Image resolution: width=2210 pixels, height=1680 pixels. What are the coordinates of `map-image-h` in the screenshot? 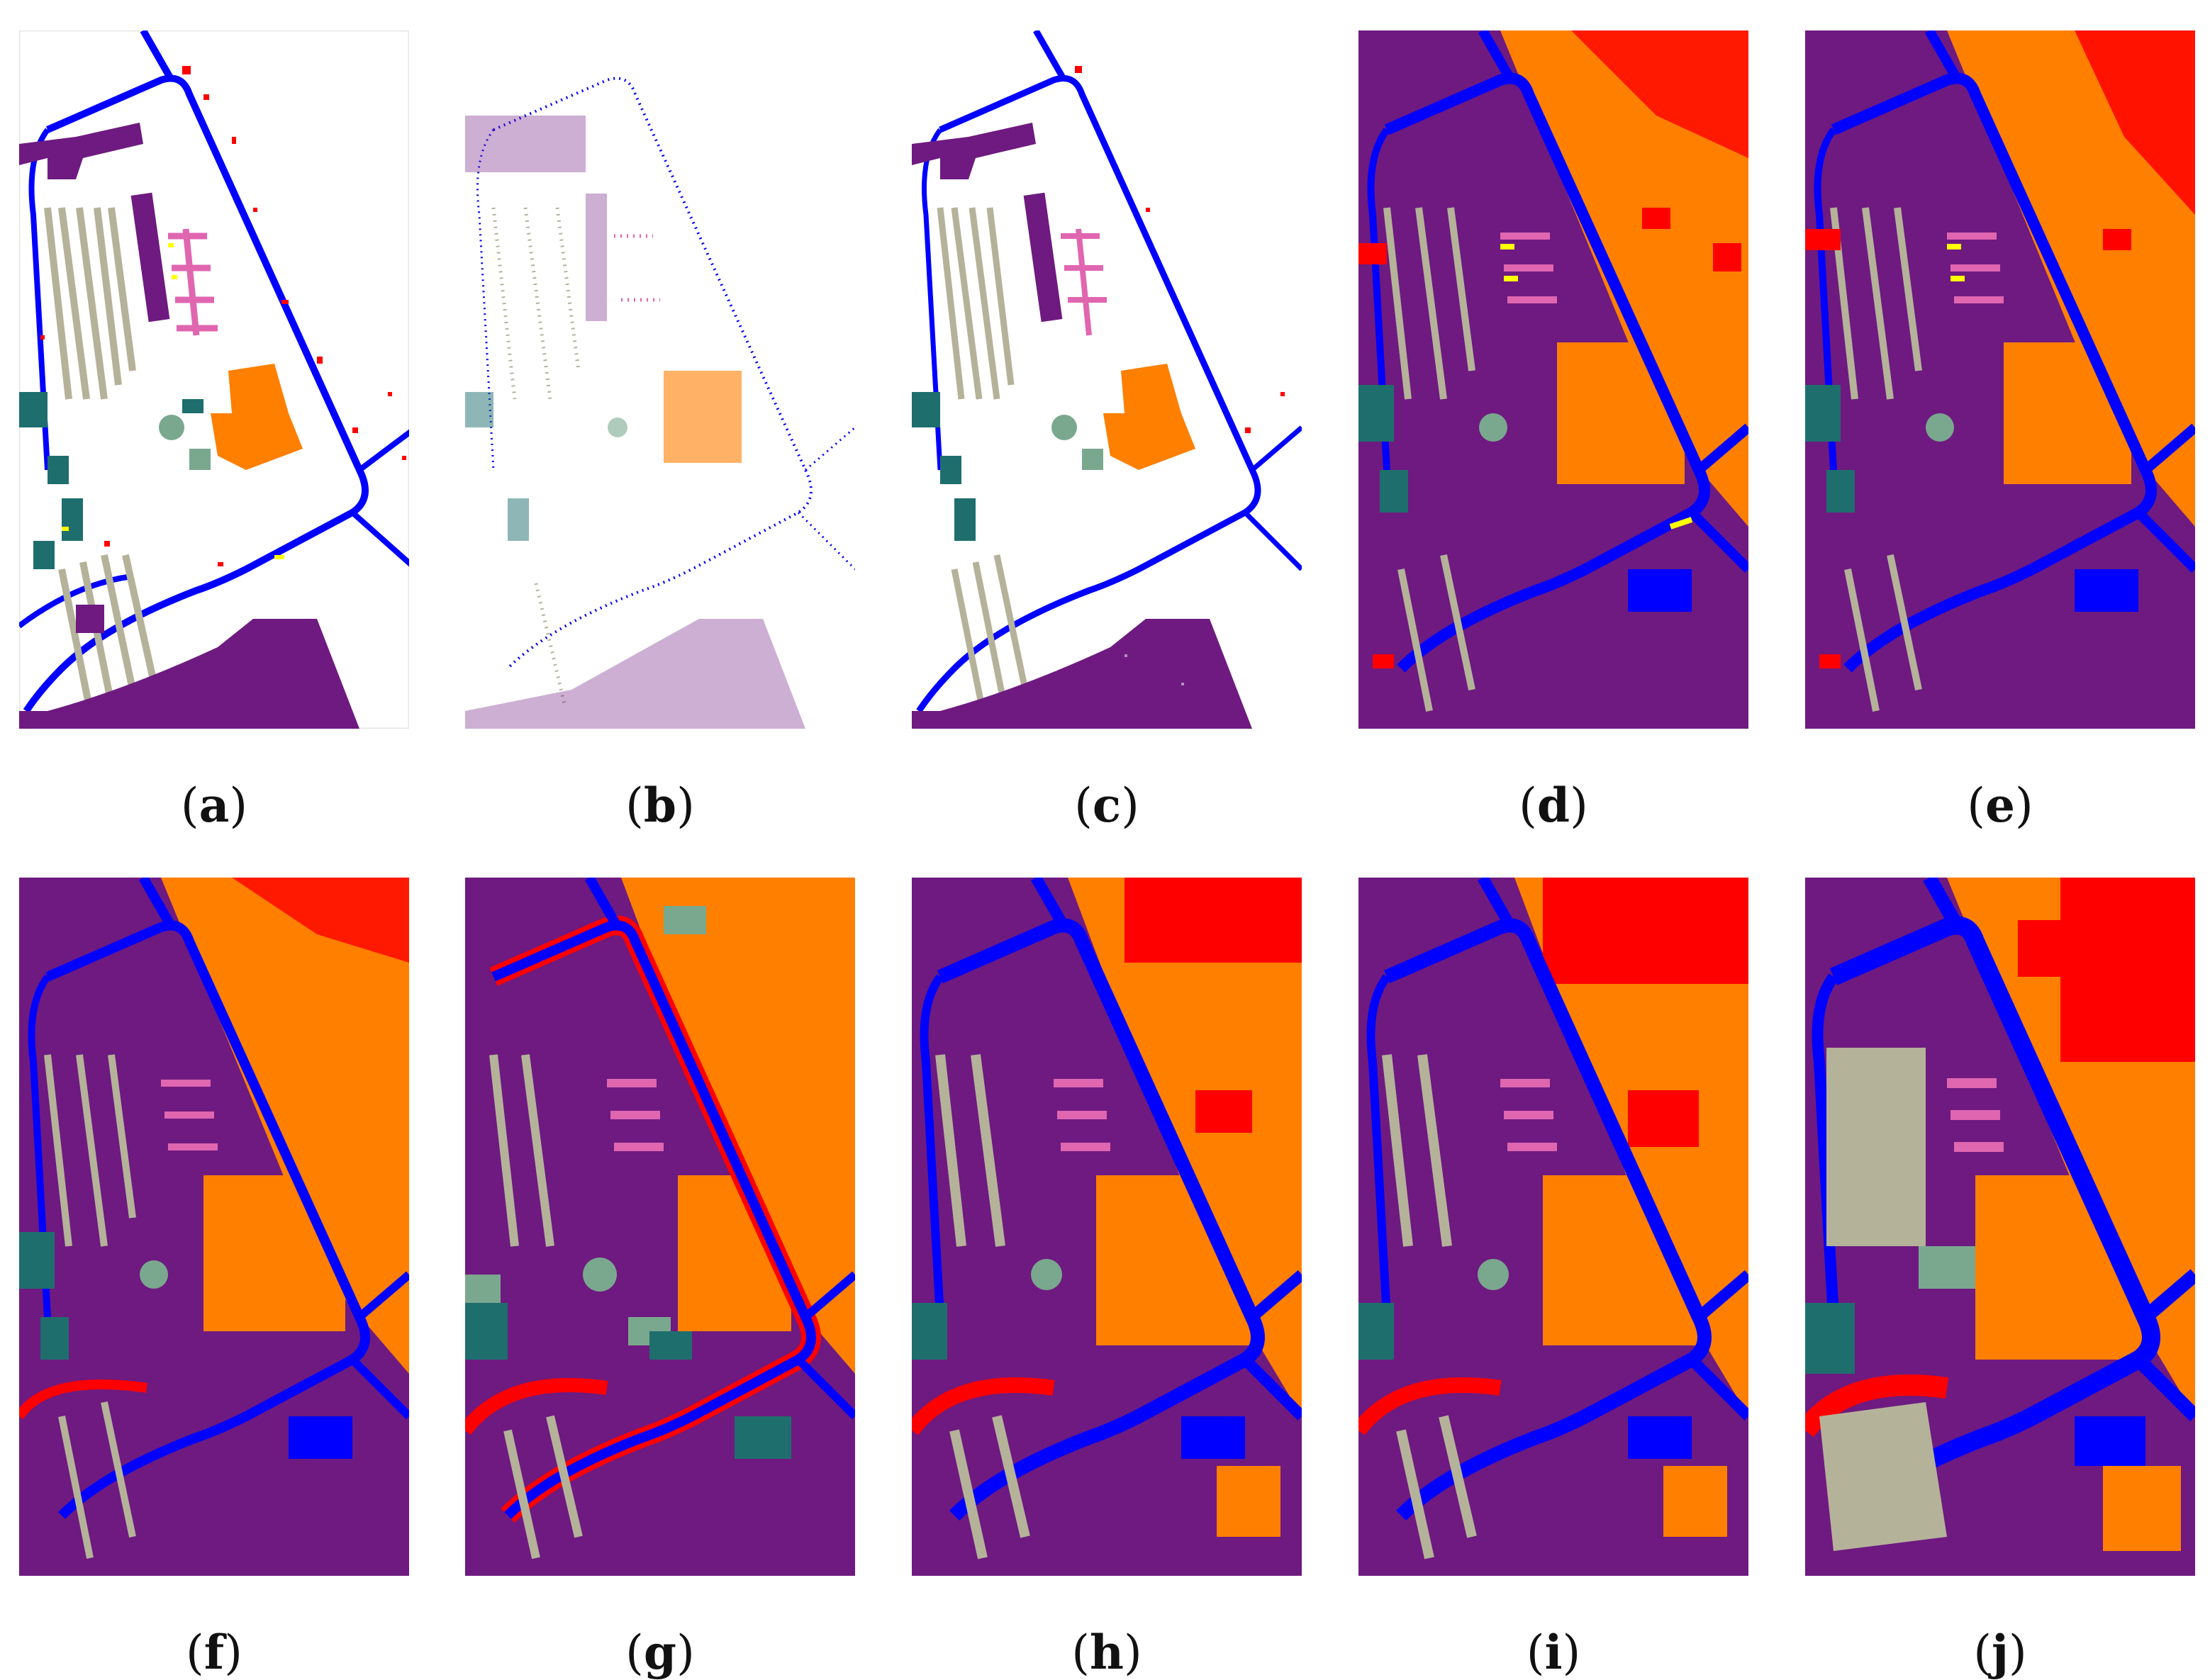 It's located at (1107, 1227).